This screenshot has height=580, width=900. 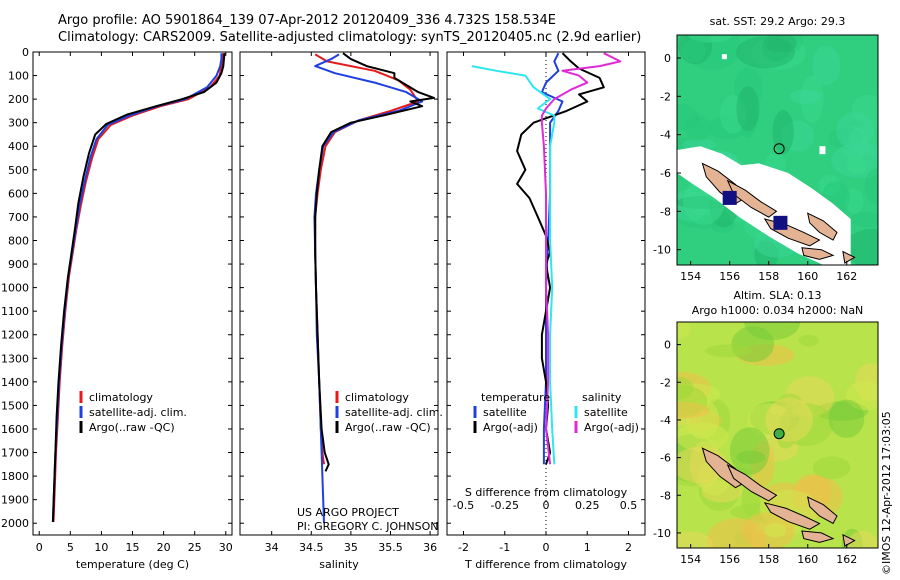 I want to click on sla-lat-label: -8, so click(x=665, y=495).